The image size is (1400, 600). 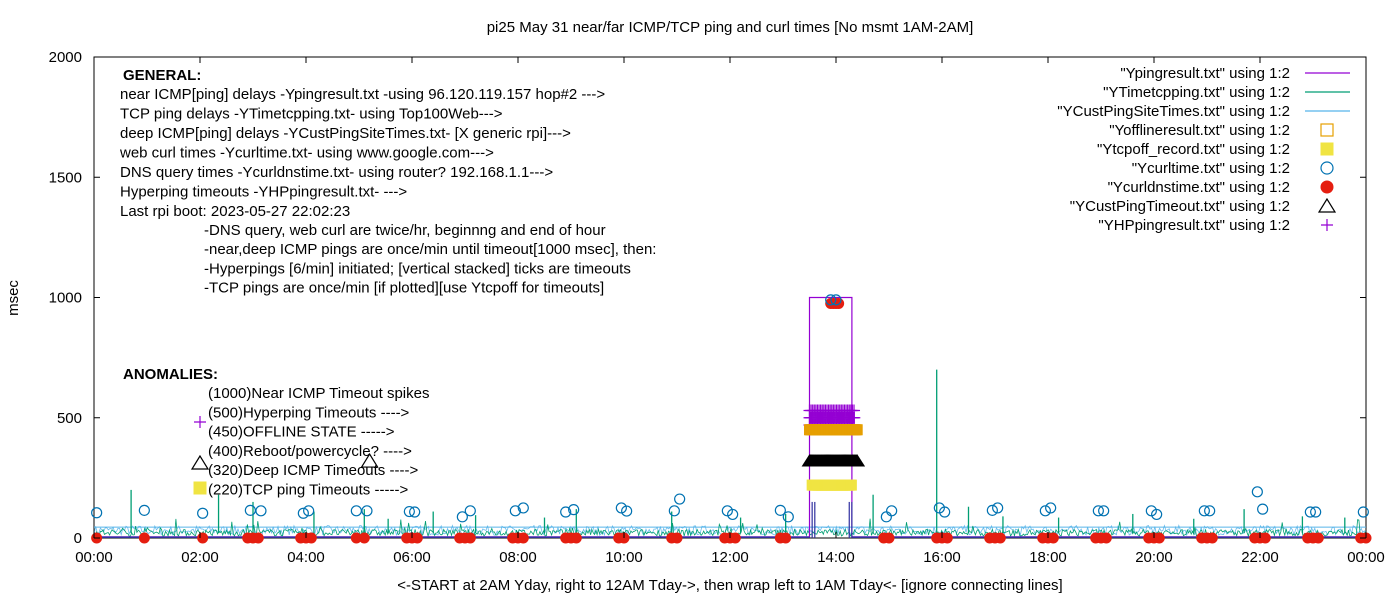 I want to click on anomaly-square-icon, so click(x=200, y=488).